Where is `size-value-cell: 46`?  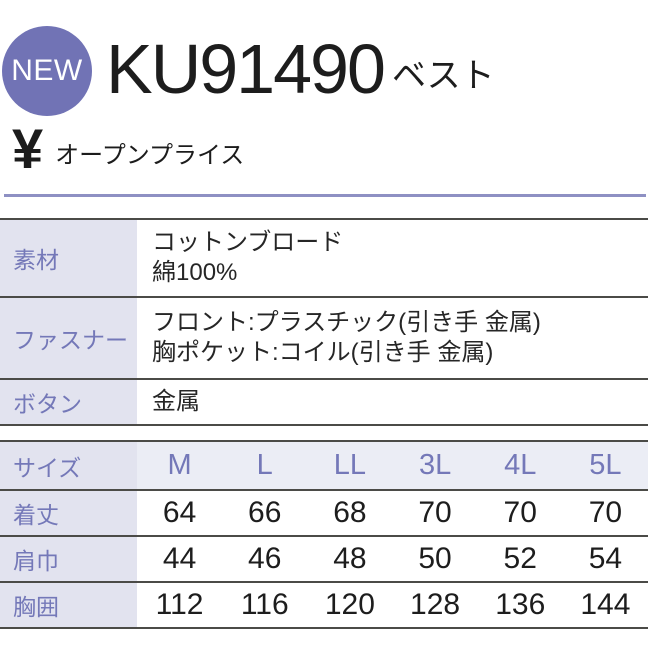 size-value-cell: 46 is located at coordinates (265, 558).